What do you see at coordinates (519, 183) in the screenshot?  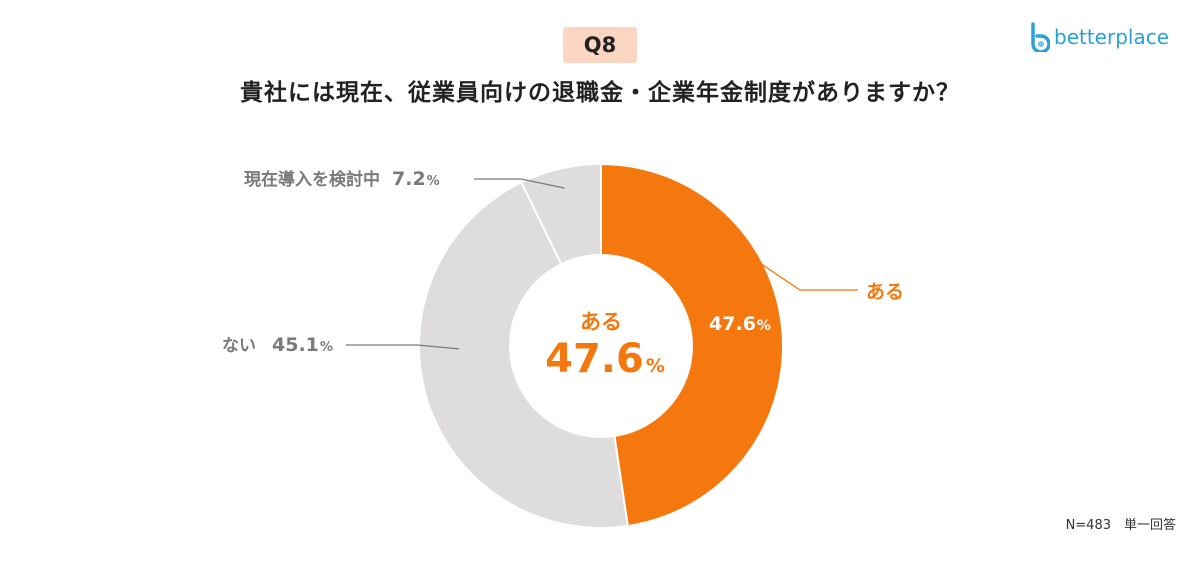 I see `leader-line-kentou` at bounding box center [519, 183].